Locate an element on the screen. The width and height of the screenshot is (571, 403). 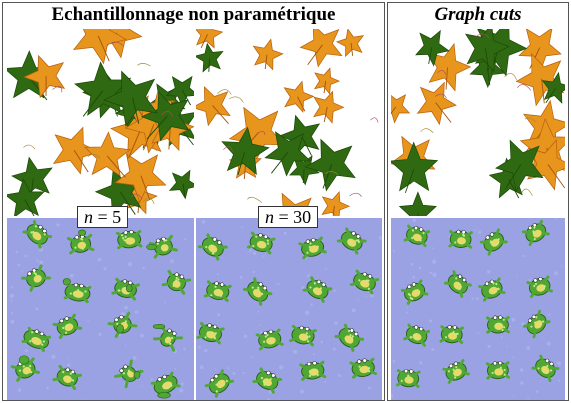
leaves-texture-image is located at coordinates (478, 122).